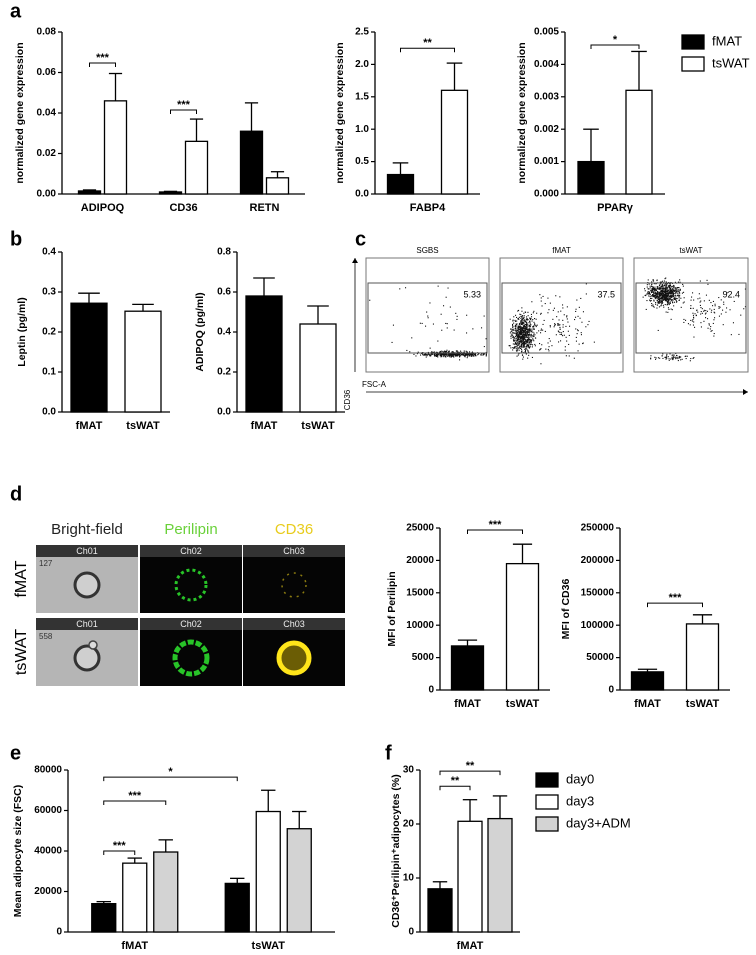 The image size is (756, 955). What do you see at coordinates (409, 770) in the screenshot?
I see `y-tick-label: 30` at bounding box center [409, 770].